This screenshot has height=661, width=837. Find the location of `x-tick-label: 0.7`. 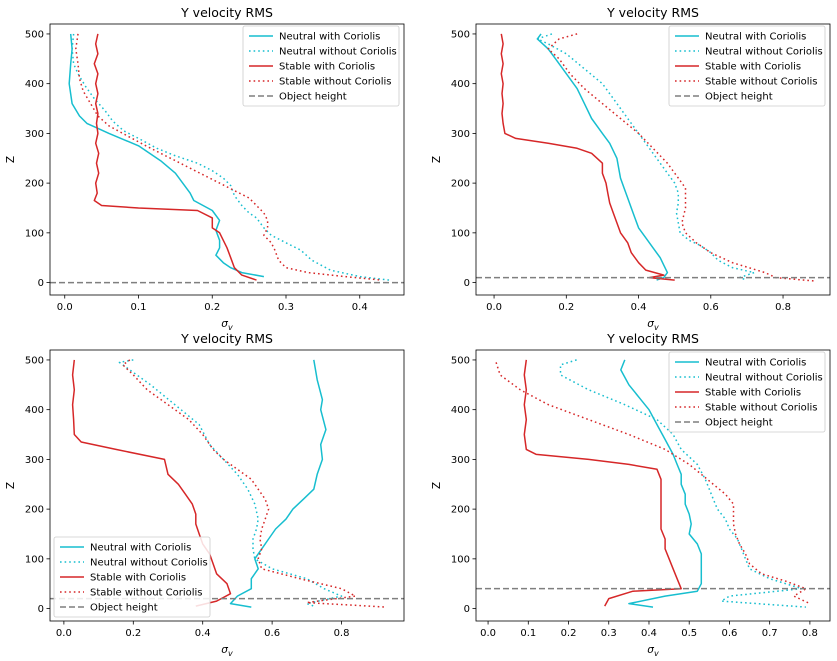

x-tick-label: 0.7 is located at coordinates (770, 633).